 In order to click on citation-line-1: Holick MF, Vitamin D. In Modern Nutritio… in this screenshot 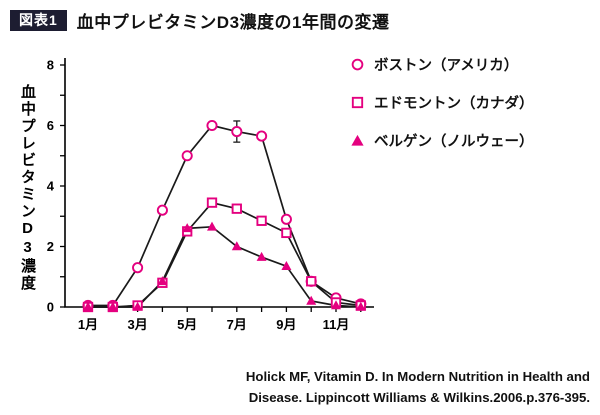, I will do `click(417, 377)`.